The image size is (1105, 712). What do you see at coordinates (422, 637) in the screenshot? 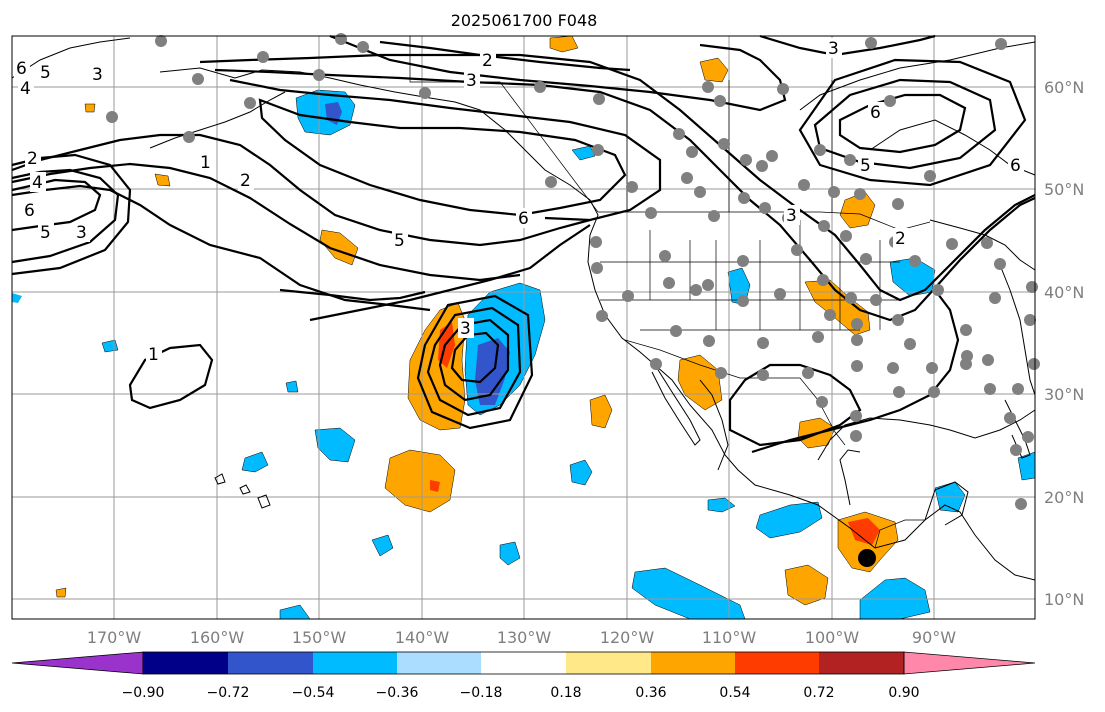
I see `lon-label: 140°W` at bounding box center [422, 637].